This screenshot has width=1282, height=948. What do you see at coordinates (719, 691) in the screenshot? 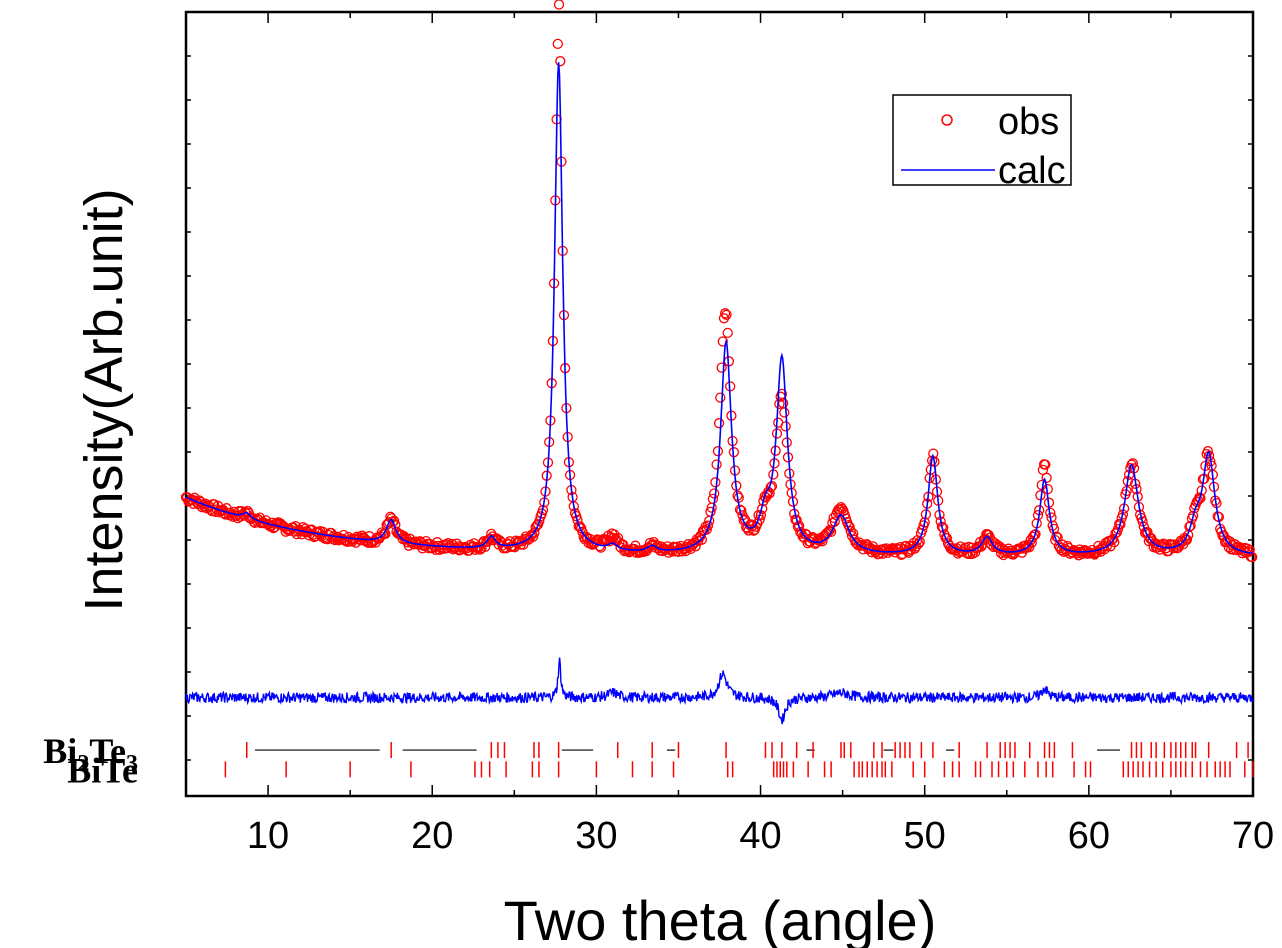
I see `difference-curve` at bounding box center [719, 691].